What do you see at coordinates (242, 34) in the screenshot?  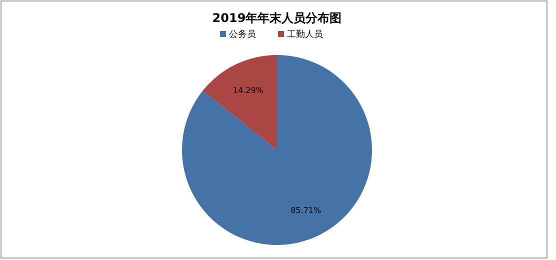 I see `legend-label: 公务员` at bounding box center [242, 34].